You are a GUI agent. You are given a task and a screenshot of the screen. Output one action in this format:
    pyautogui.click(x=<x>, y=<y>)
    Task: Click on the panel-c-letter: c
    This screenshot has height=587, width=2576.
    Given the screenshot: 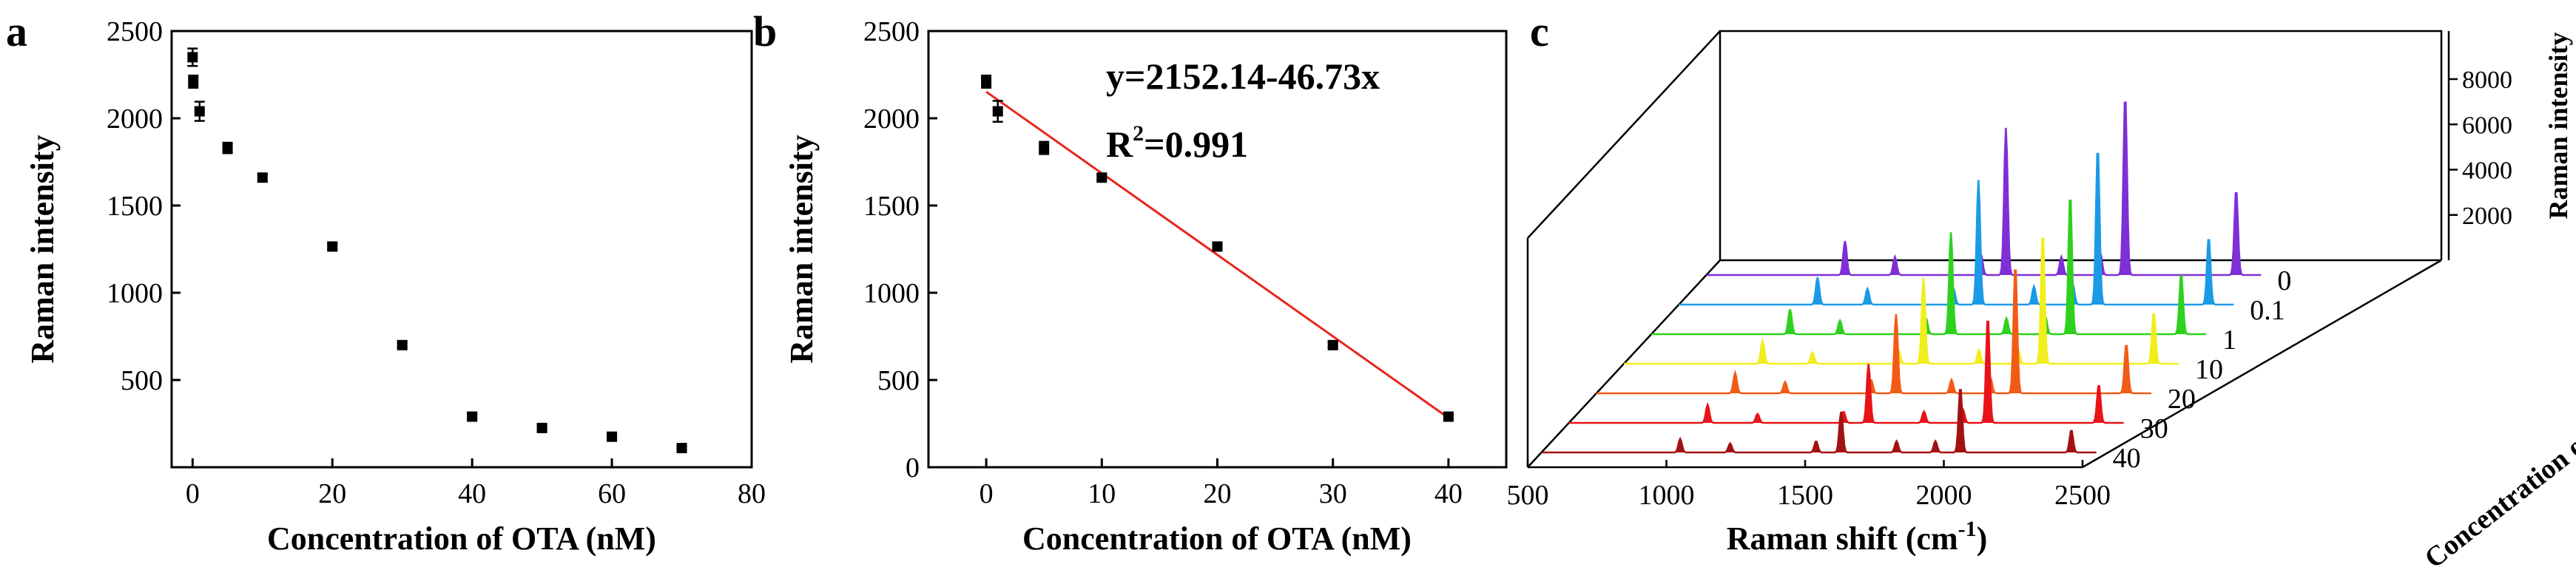 What is the action you would take?
    pyautogui.click(x=1539, y=31)
    